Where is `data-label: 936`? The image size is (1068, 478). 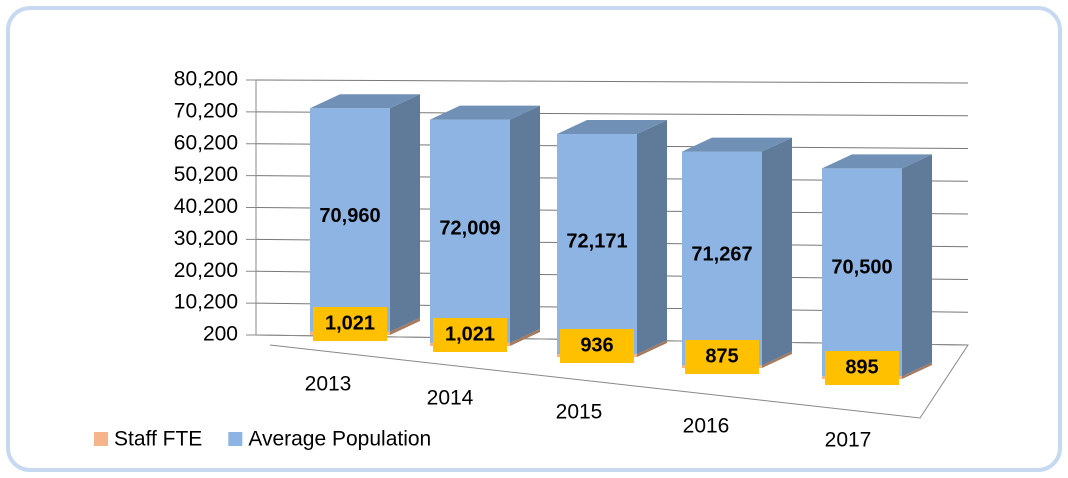
data-label: 936 is located at coordinates (596, 345).